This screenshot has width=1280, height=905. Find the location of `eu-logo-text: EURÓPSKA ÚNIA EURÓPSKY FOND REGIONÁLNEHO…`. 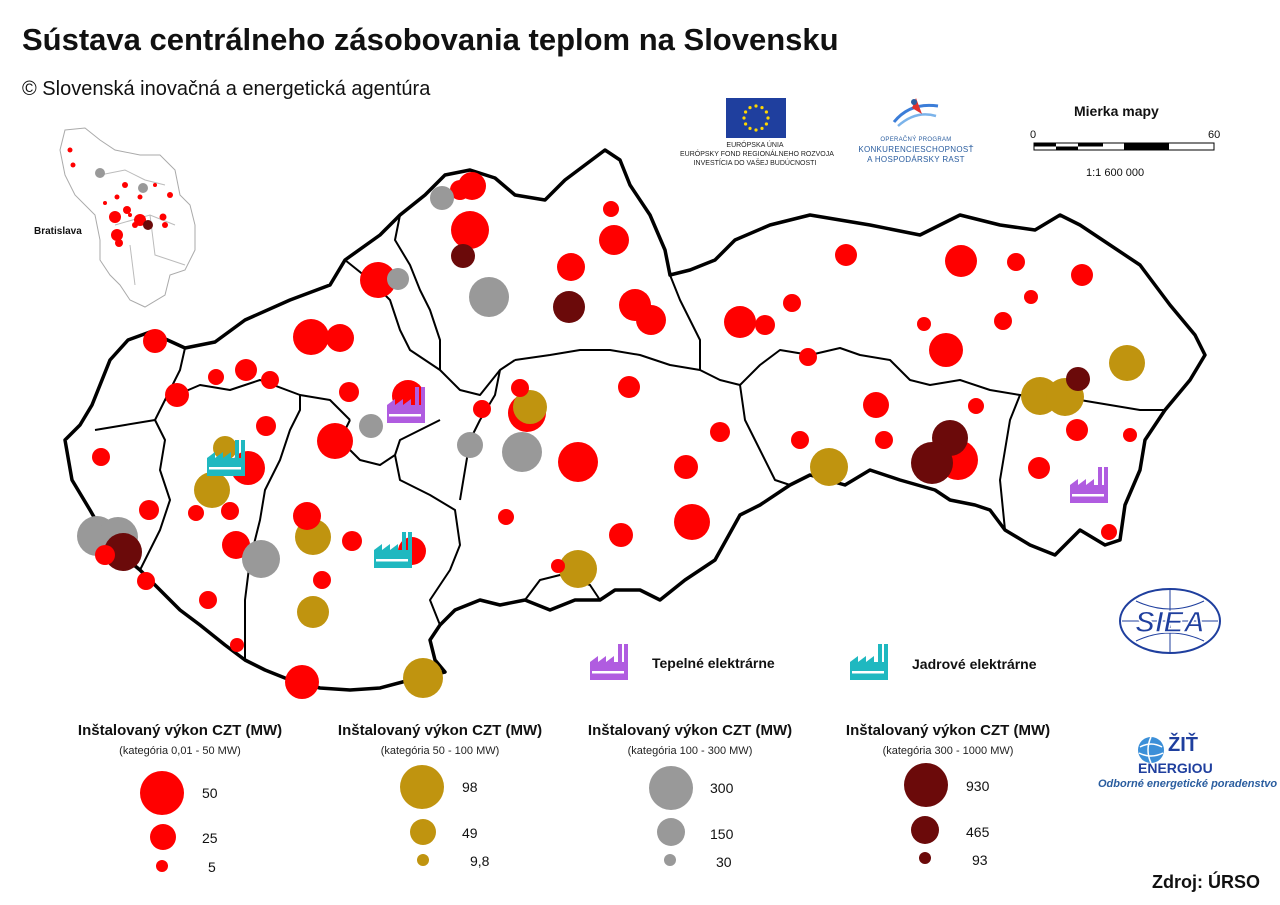

eu-logo-text: EURÓPSKA ÚNIA EURÓPSKY FOND REGIONÁLNEHO… is located at coordinates (757, 154).